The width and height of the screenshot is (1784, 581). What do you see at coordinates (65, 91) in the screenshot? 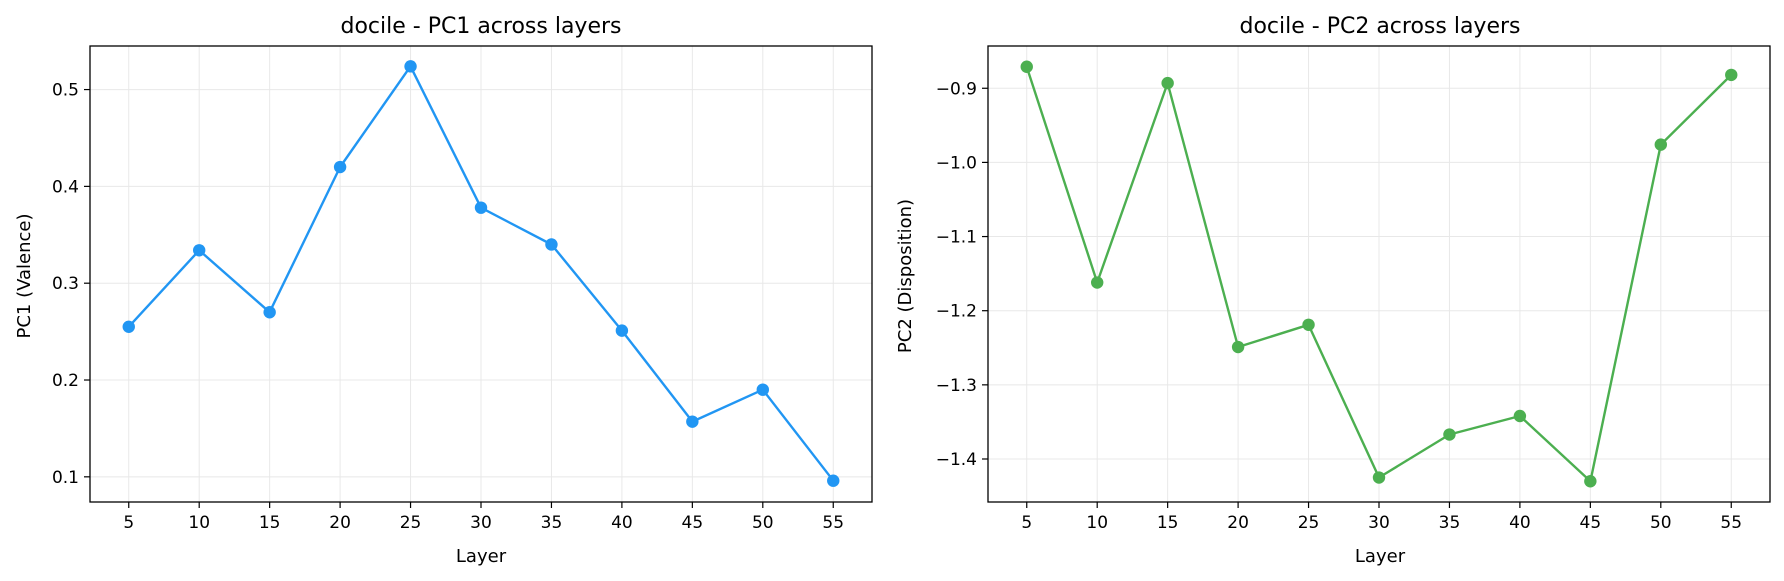
I see `y-tick-label: 0.5` at bounding box center [65, 91].